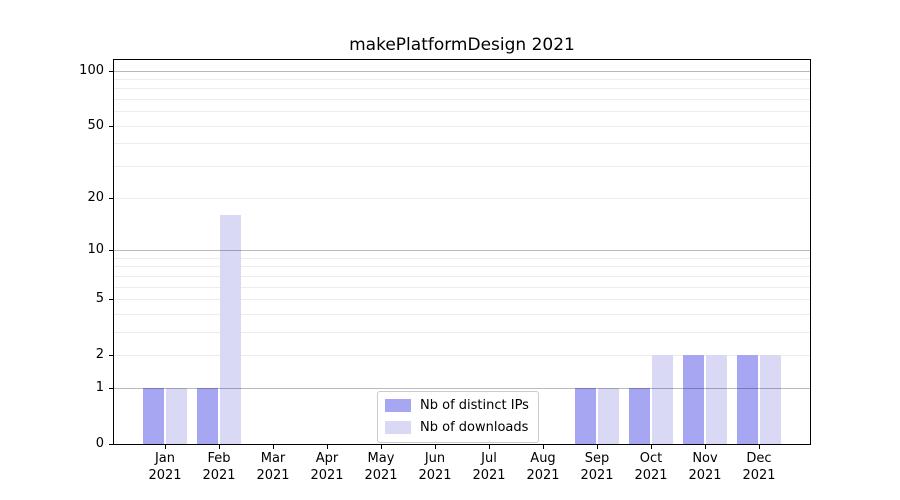  Describe the element at coordinates (381, 467) in the screenshot. I see `x-tick-label: May 2021` at that location.